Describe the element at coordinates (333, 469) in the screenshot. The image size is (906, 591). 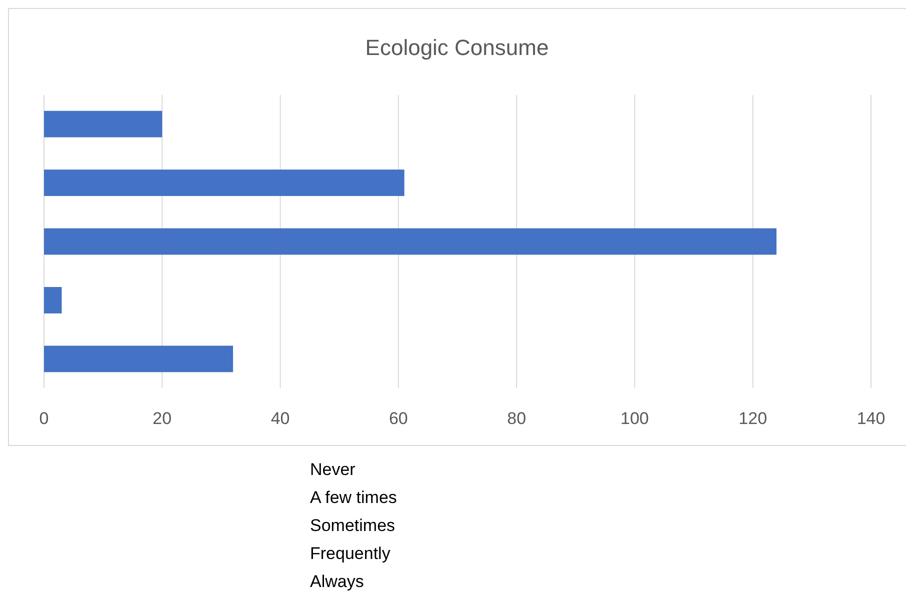
I see `text: Never` at that location.